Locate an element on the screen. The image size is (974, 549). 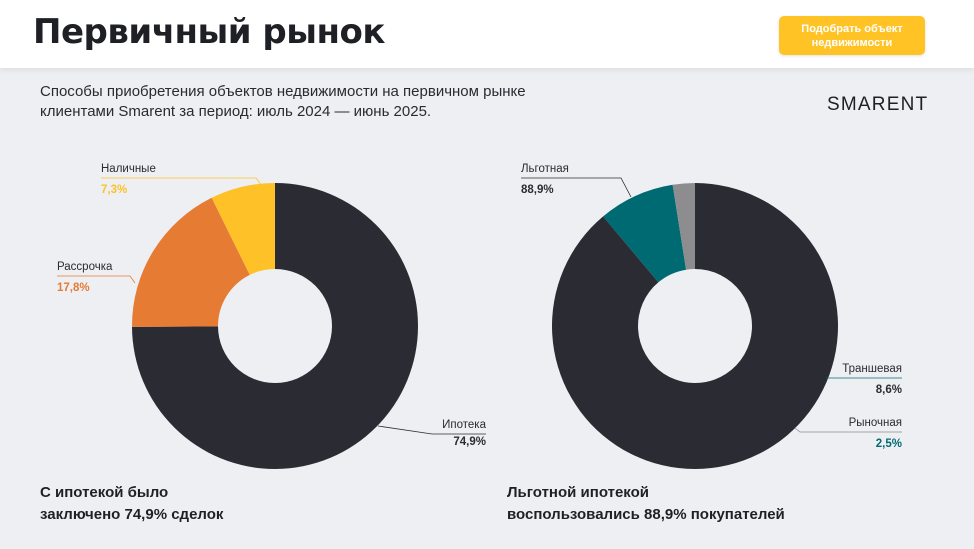
slice-value-label-1: 74,9% is located at coordinates (469, 442).